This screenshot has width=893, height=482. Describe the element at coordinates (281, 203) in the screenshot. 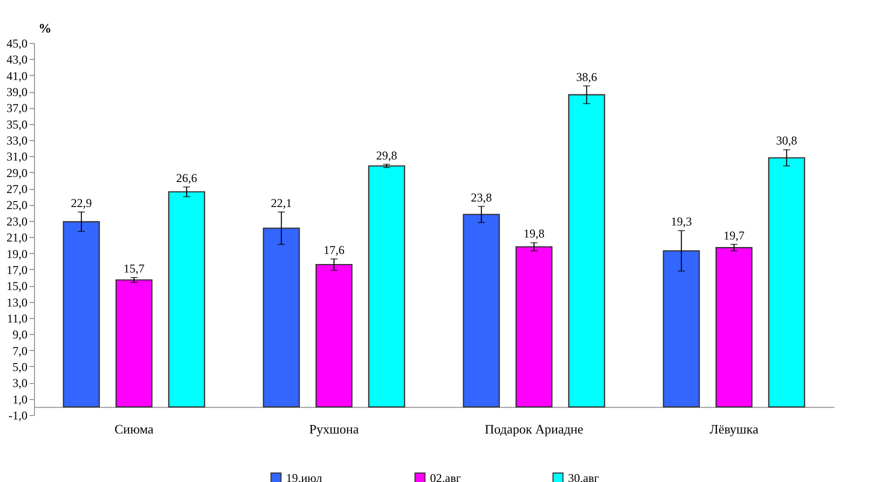

I see `data-label: 22,1` at that location.